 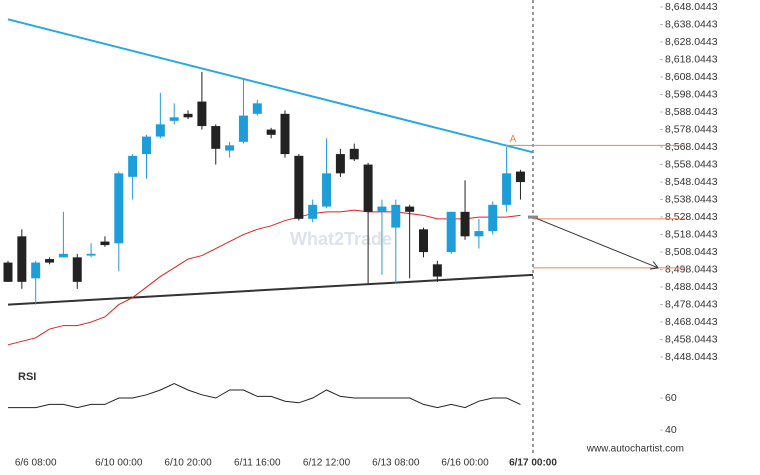 What do you see at coordinates (671, 430) in the screenshot?
I see `rsi-tick-label: 40` at bounding box center [671, 430].